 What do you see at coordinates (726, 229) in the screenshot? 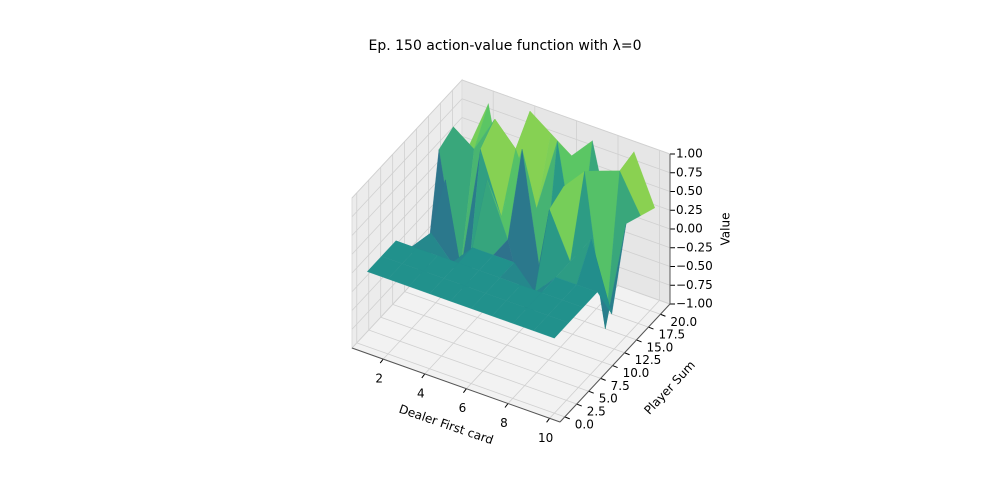
I see `z-axis-label: Value` at bounding box center [726, 229].